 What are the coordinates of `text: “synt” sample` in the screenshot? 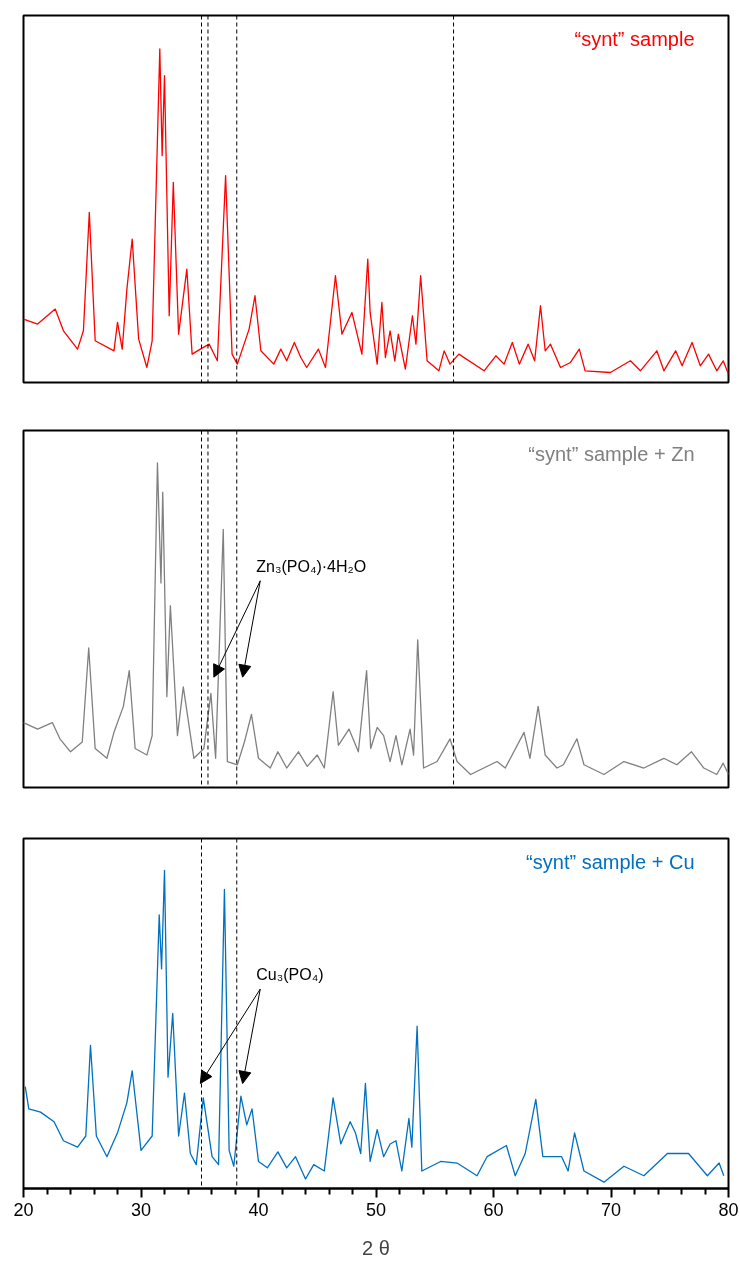 It's located at (634, 38).